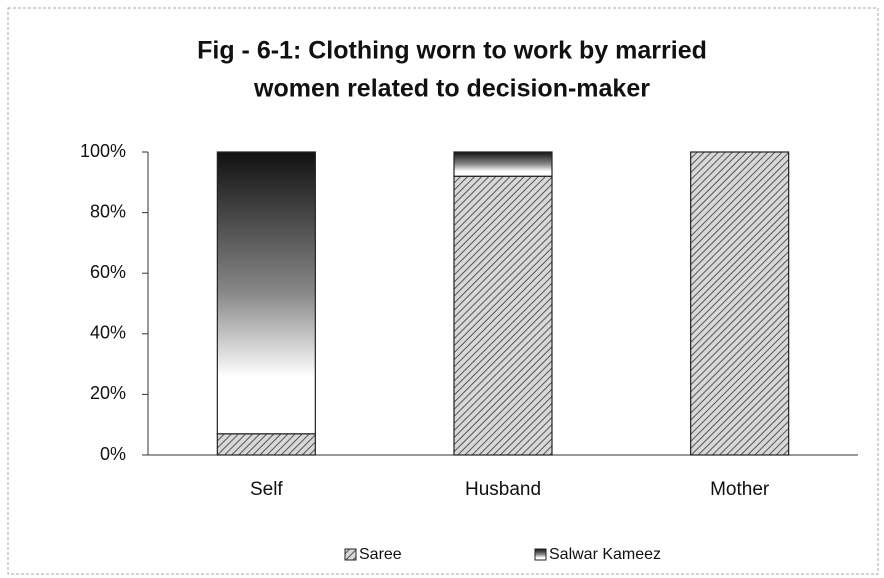  I want to click on chart-title: women related to decision-maker, so click(451, 89).